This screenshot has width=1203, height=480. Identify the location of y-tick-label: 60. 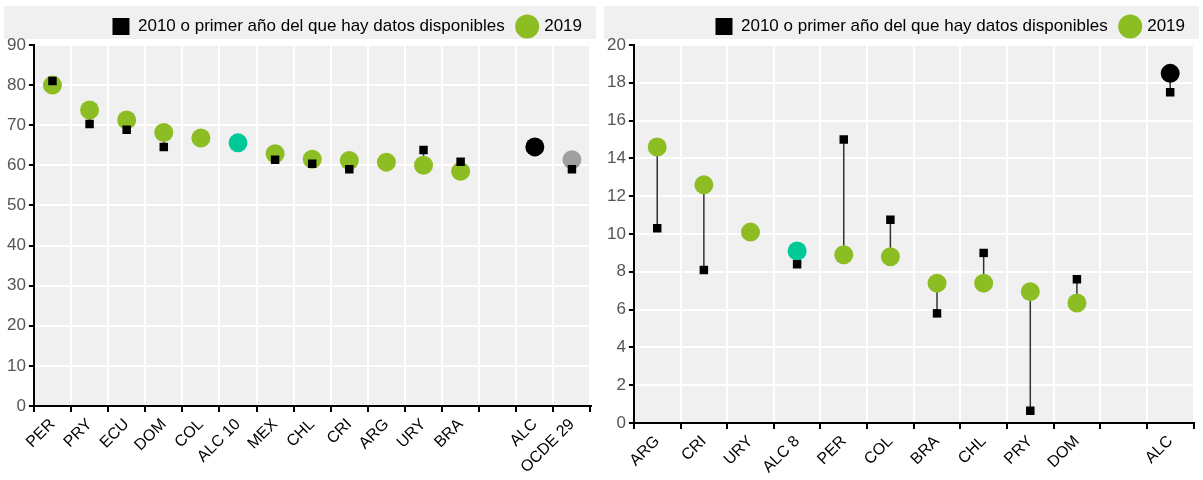
(16, 165).